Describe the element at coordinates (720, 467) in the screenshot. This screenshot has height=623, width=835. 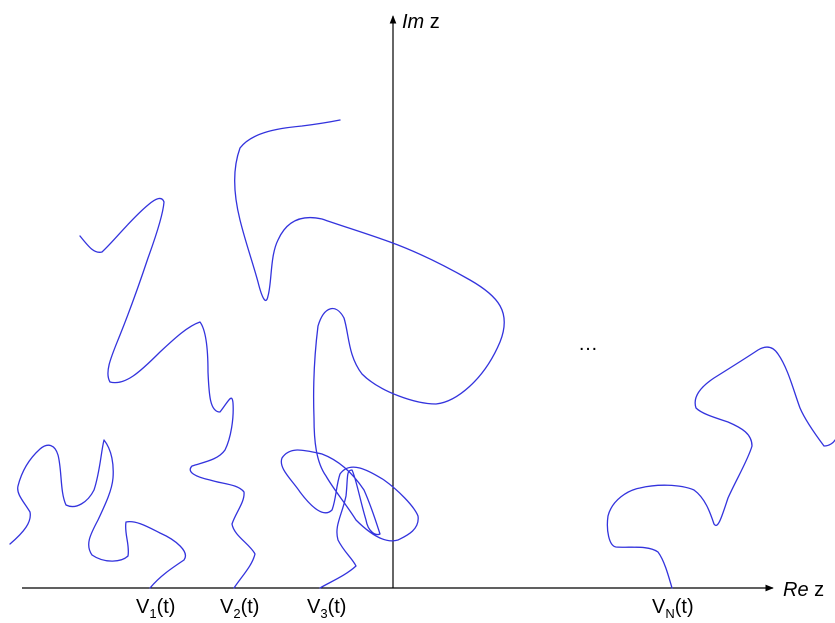
I see `trajectory-vN` at that location.